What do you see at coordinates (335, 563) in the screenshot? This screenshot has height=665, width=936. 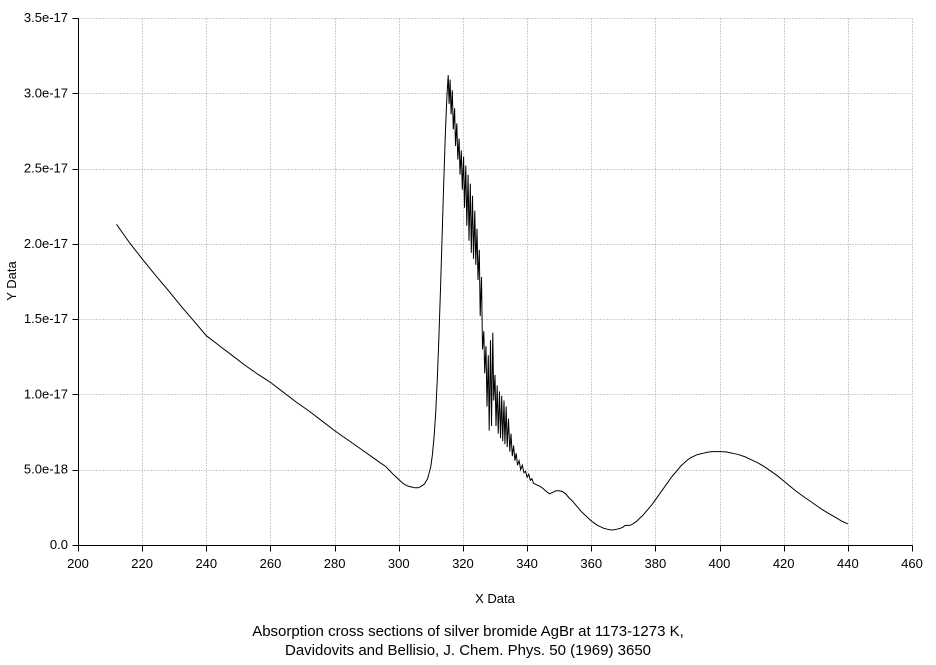 I see `x-tick-label: 280` at bounding box center [335, 563].